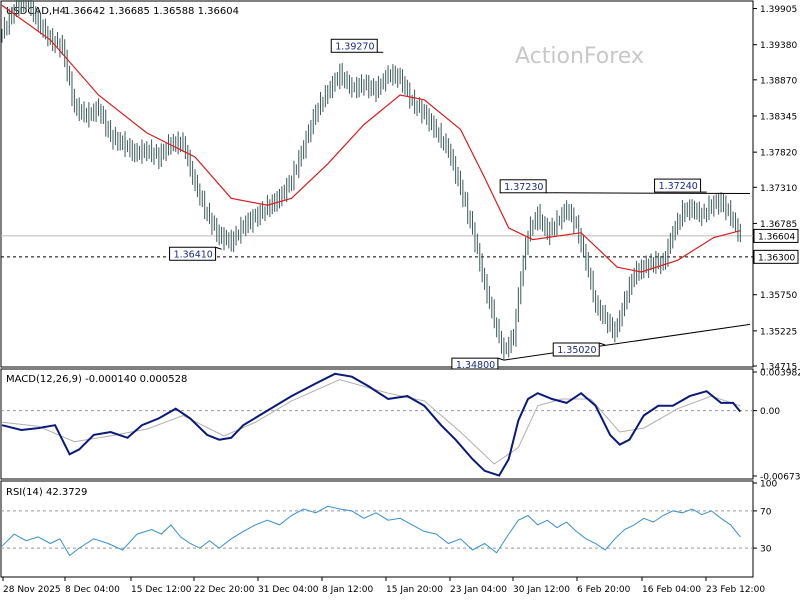 This screenshot has width=800, height=604. I want to click on support-price-tag-box, so click(776, 256).